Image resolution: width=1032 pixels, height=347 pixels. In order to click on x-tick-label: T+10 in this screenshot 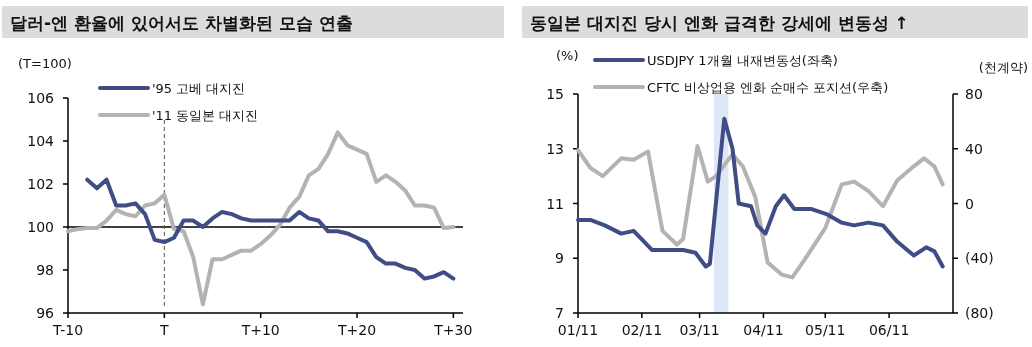, I will do `click(260, 330)`.